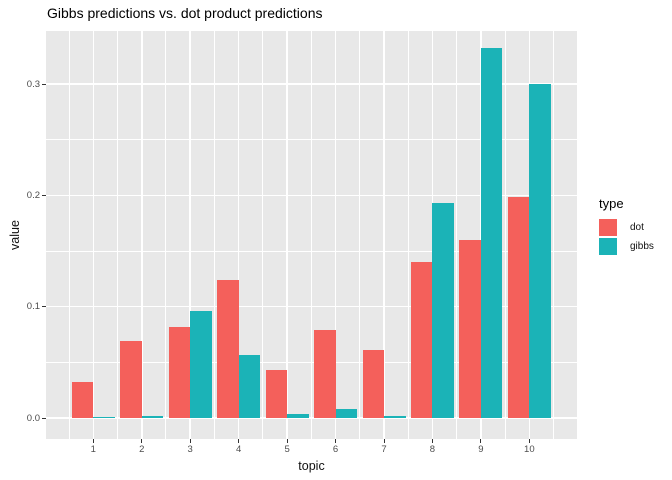 The width and height of the screenshot is (672, 480). Describe the element at coordinates (33, 195) in the screenshot. I see `y-tick-label: 0.2` at that location.